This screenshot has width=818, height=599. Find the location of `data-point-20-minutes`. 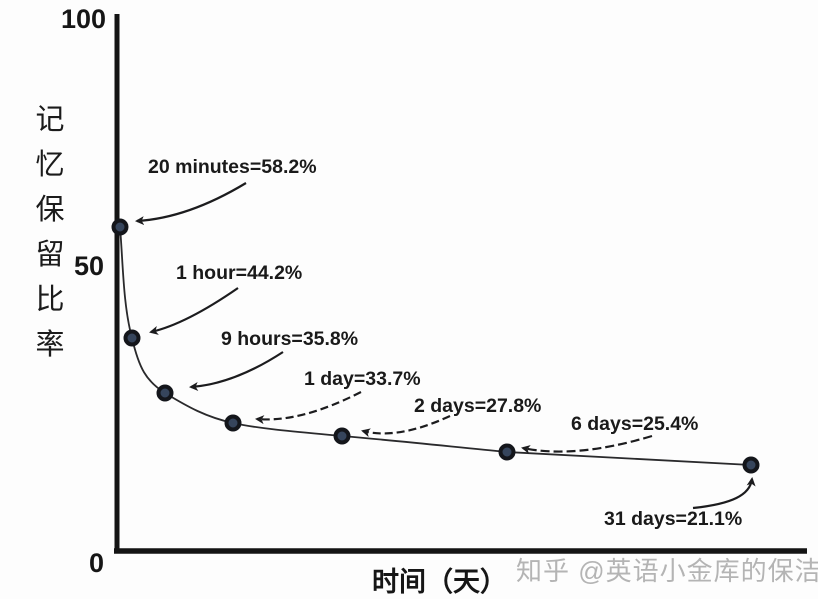

data-point-20-minutes is located at coordinates (120, 227).